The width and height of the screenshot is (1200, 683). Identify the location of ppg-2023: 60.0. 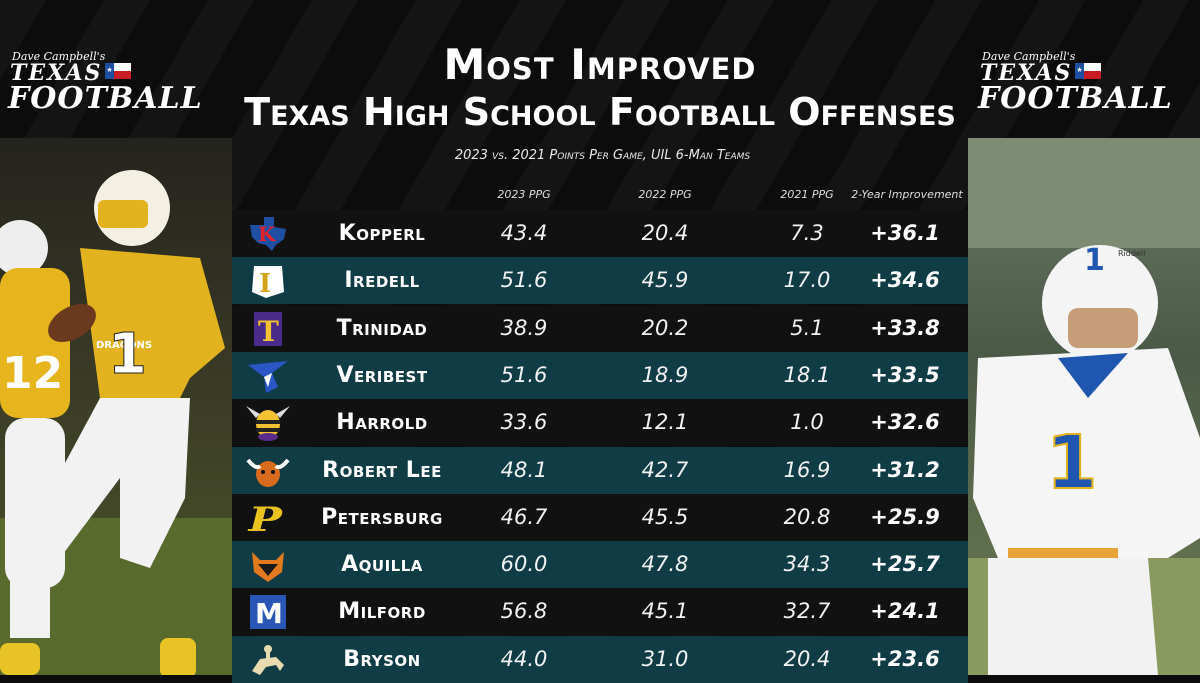
(524, 564).